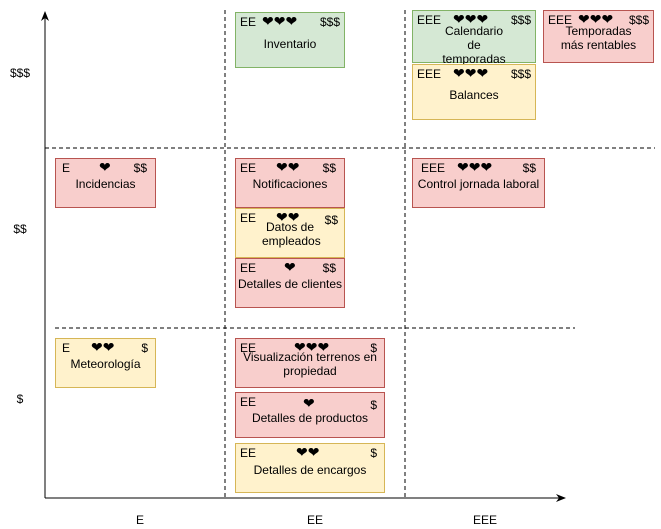  I want to click on card-title: Incidencias, so click(105, 184).